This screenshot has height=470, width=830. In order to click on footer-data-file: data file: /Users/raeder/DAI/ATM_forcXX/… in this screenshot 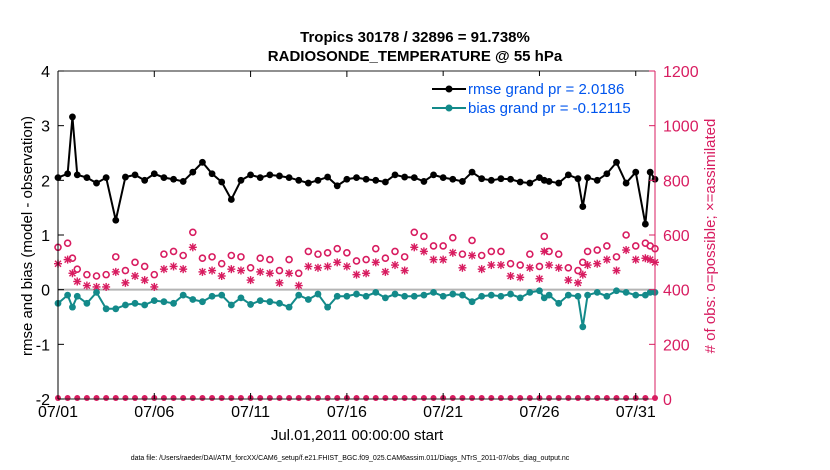, I will do `click(350, 458)`.